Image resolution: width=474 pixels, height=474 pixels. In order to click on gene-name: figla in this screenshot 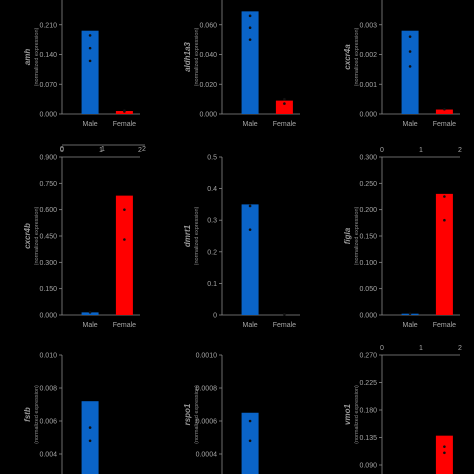, I will do `click(347, 235)`.